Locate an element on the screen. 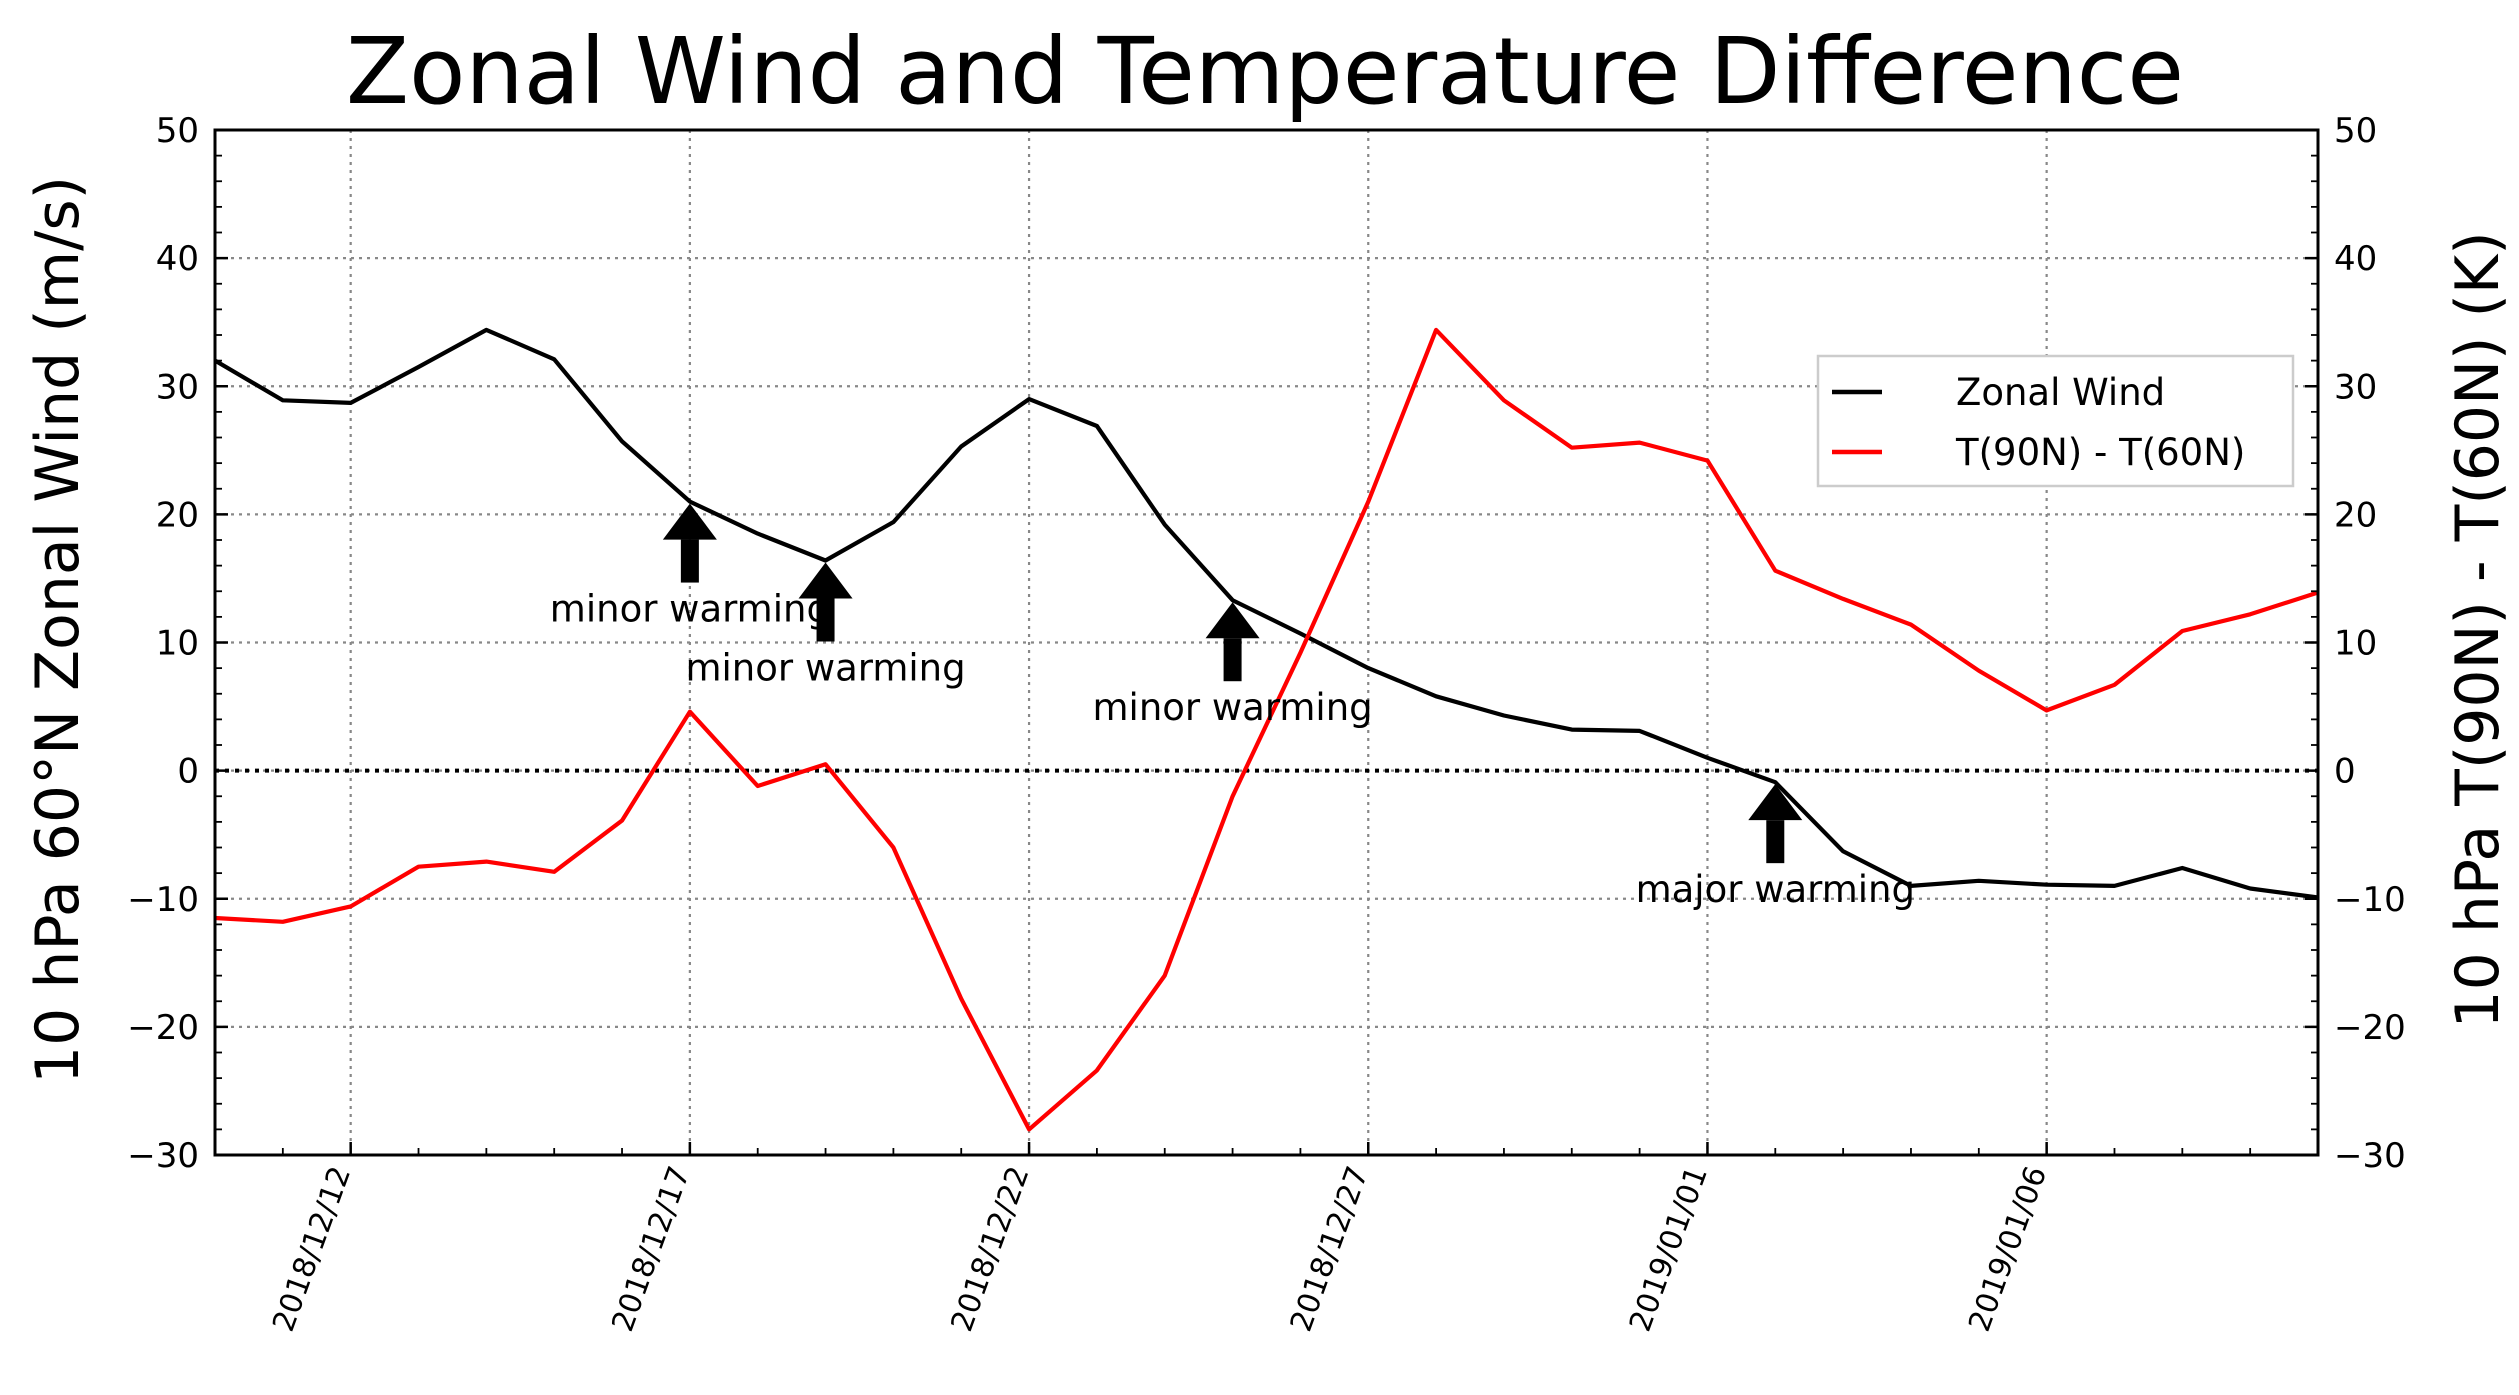  y-axis-label-left: 10 hPa 60°N Zonal Wind (m/s) is located at coordinates (58, 630).